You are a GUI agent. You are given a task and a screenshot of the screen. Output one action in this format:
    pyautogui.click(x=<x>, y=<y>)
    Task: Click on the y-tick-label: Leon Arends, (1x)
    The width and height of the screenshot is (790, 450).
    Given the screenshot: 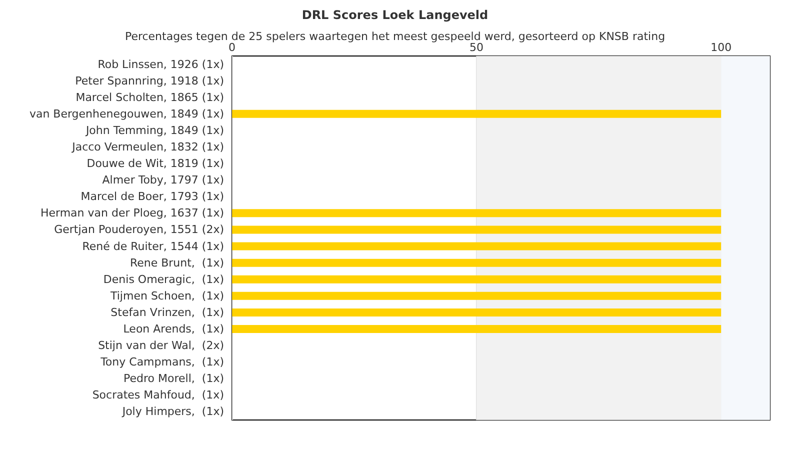 What is the action you would take?
    pyautogui.click(x=173, y=329)
    